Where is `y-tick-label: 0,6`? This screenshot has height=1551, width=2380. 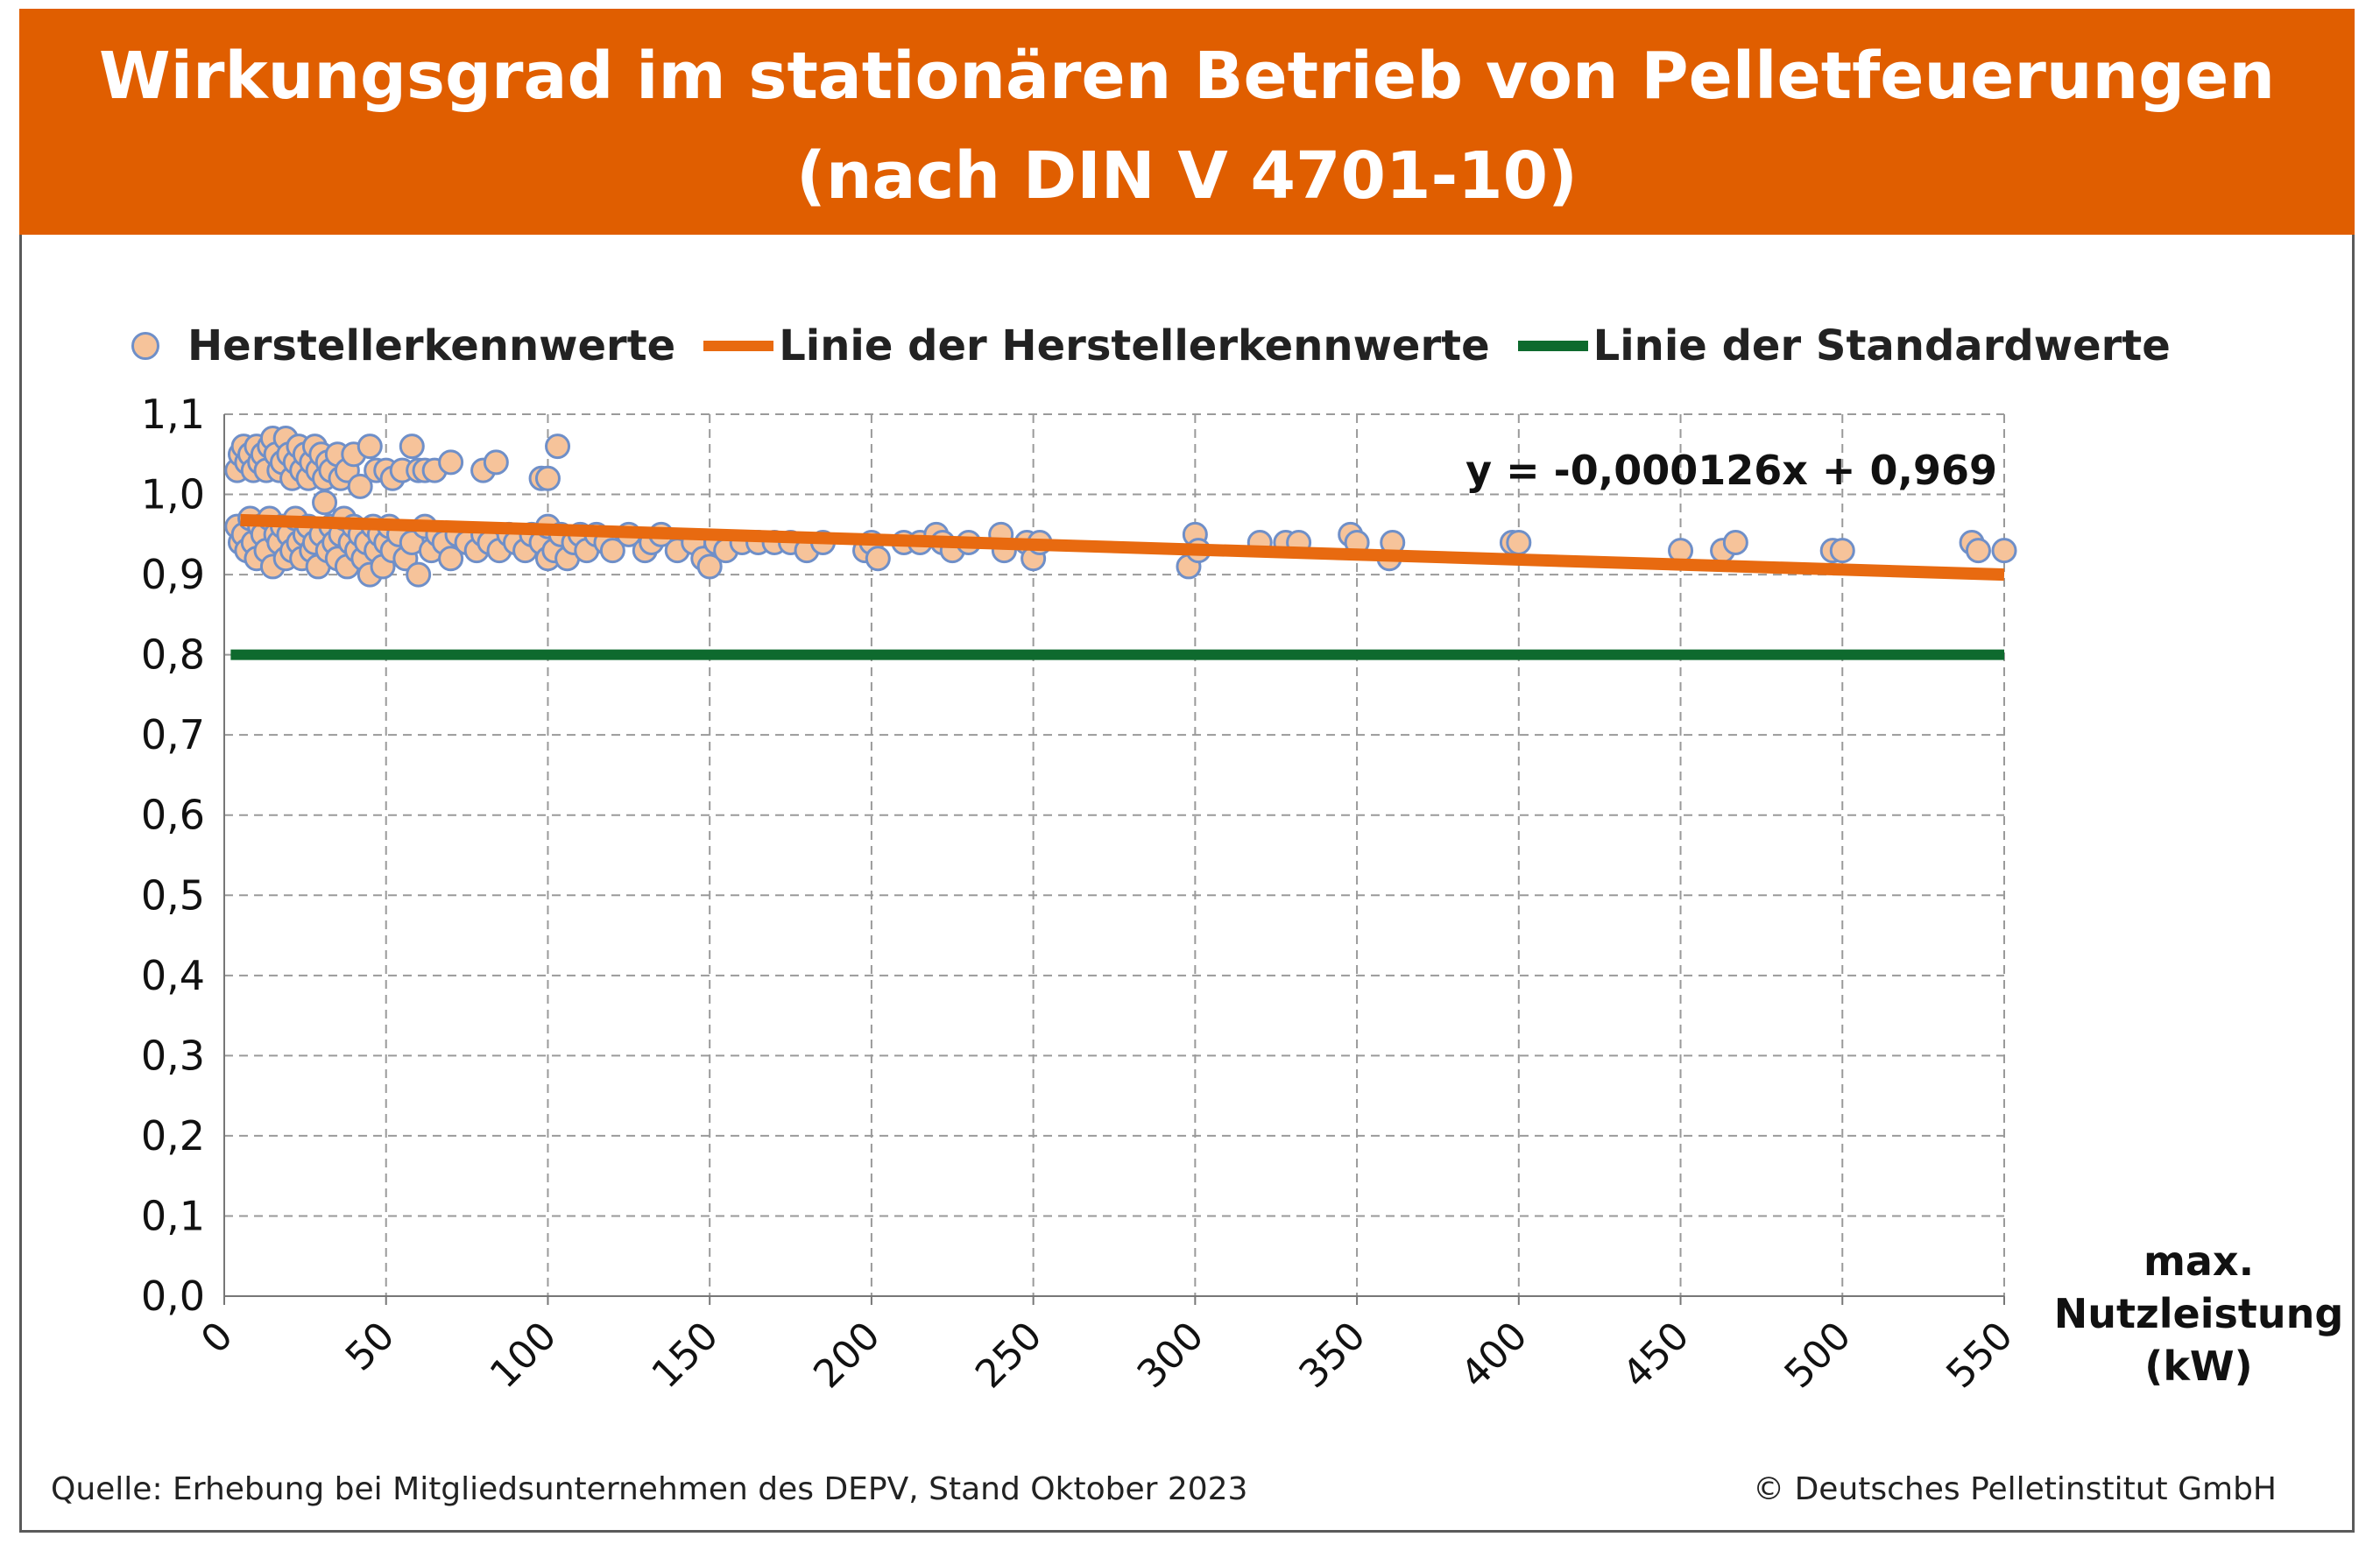 y-tick-label: 0,6 is located at coordinates (173, 815).